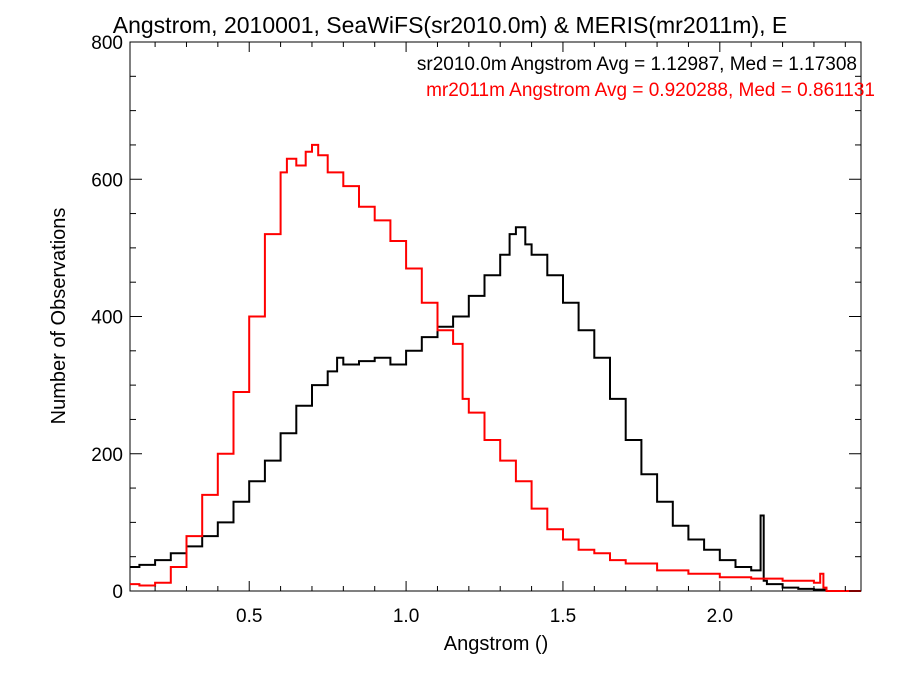  Describe the element at coordinates (107, 455) in the screenshot. I see `y-tick-label: 200` at that location.